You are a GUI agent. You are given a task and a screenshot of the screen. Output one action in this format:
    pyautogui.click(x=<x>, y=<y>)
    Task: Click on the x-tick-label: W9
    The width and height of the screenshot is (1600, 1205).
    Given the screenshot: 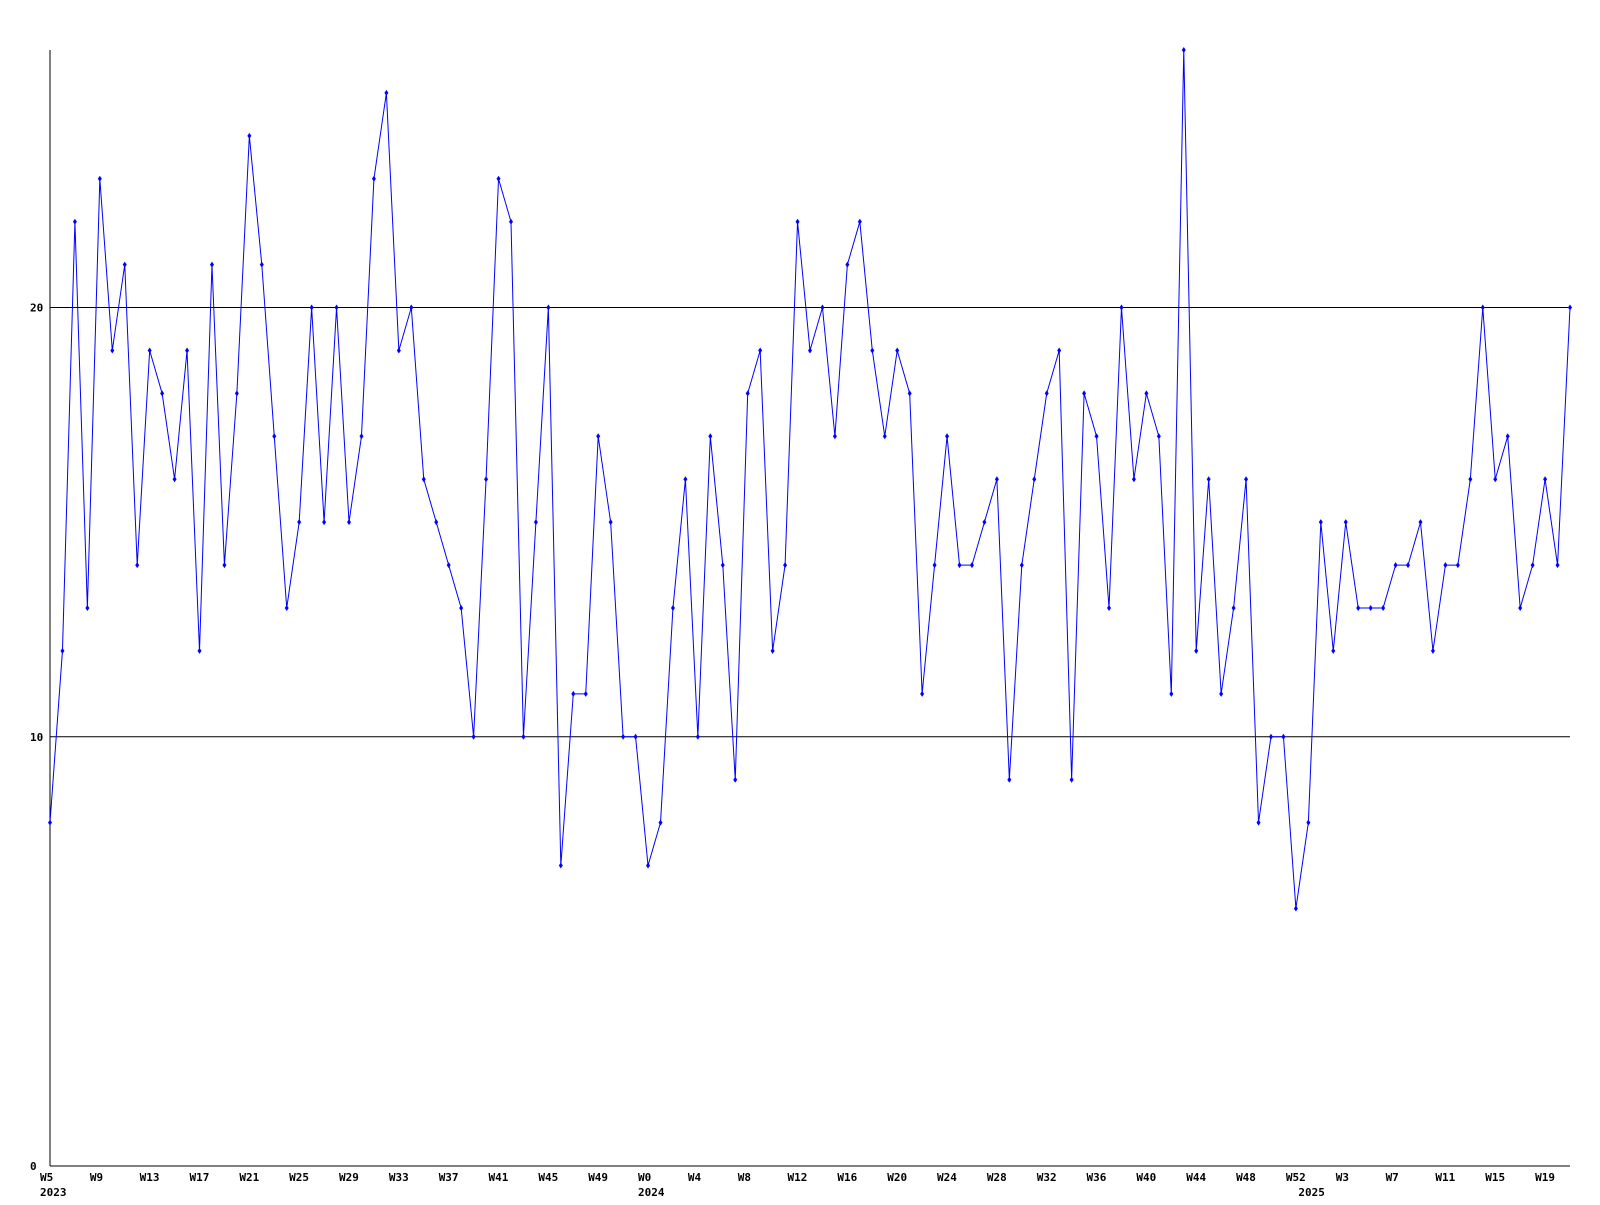 What is the action you would take?
    pyautogui.click(x=96, y=1177)
    